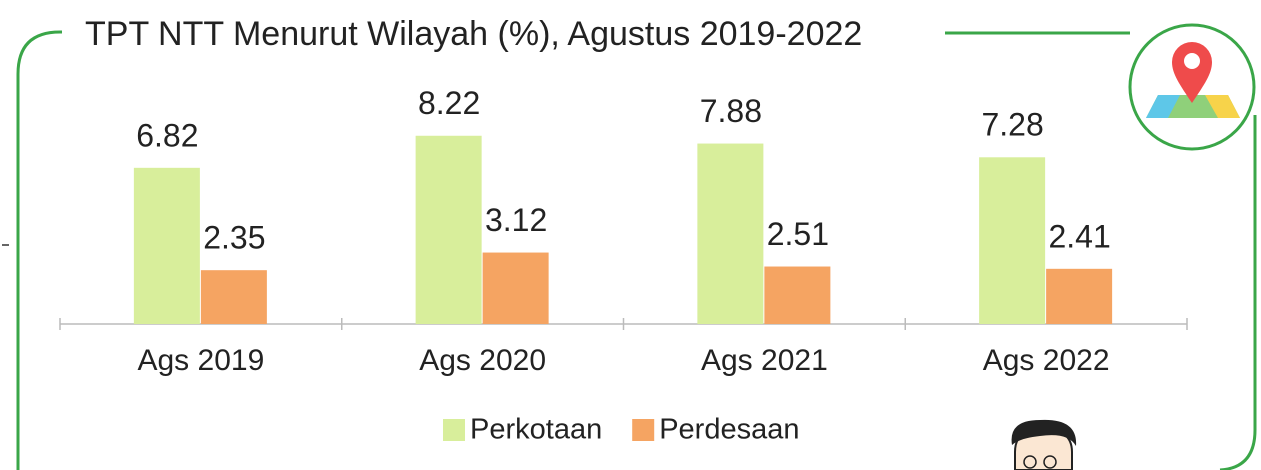 This screenshot has height=470, width=1261. What do you see at coordinates (234, 238) in the screenshot?
I see `value-label: 2.35` at bounding box center [234, 238].